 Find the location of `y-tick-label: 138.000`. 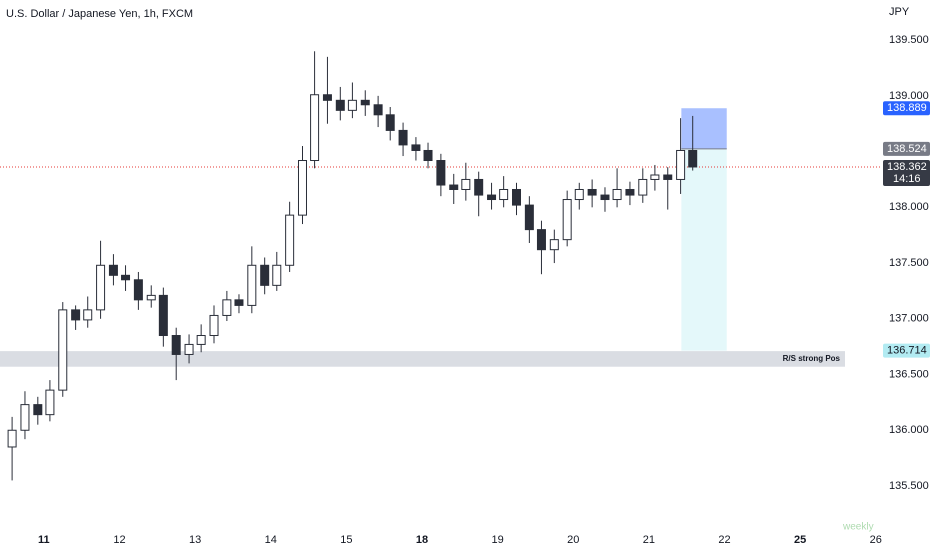

y-tick-label: 138.000 is located at coordinates (909, 207).